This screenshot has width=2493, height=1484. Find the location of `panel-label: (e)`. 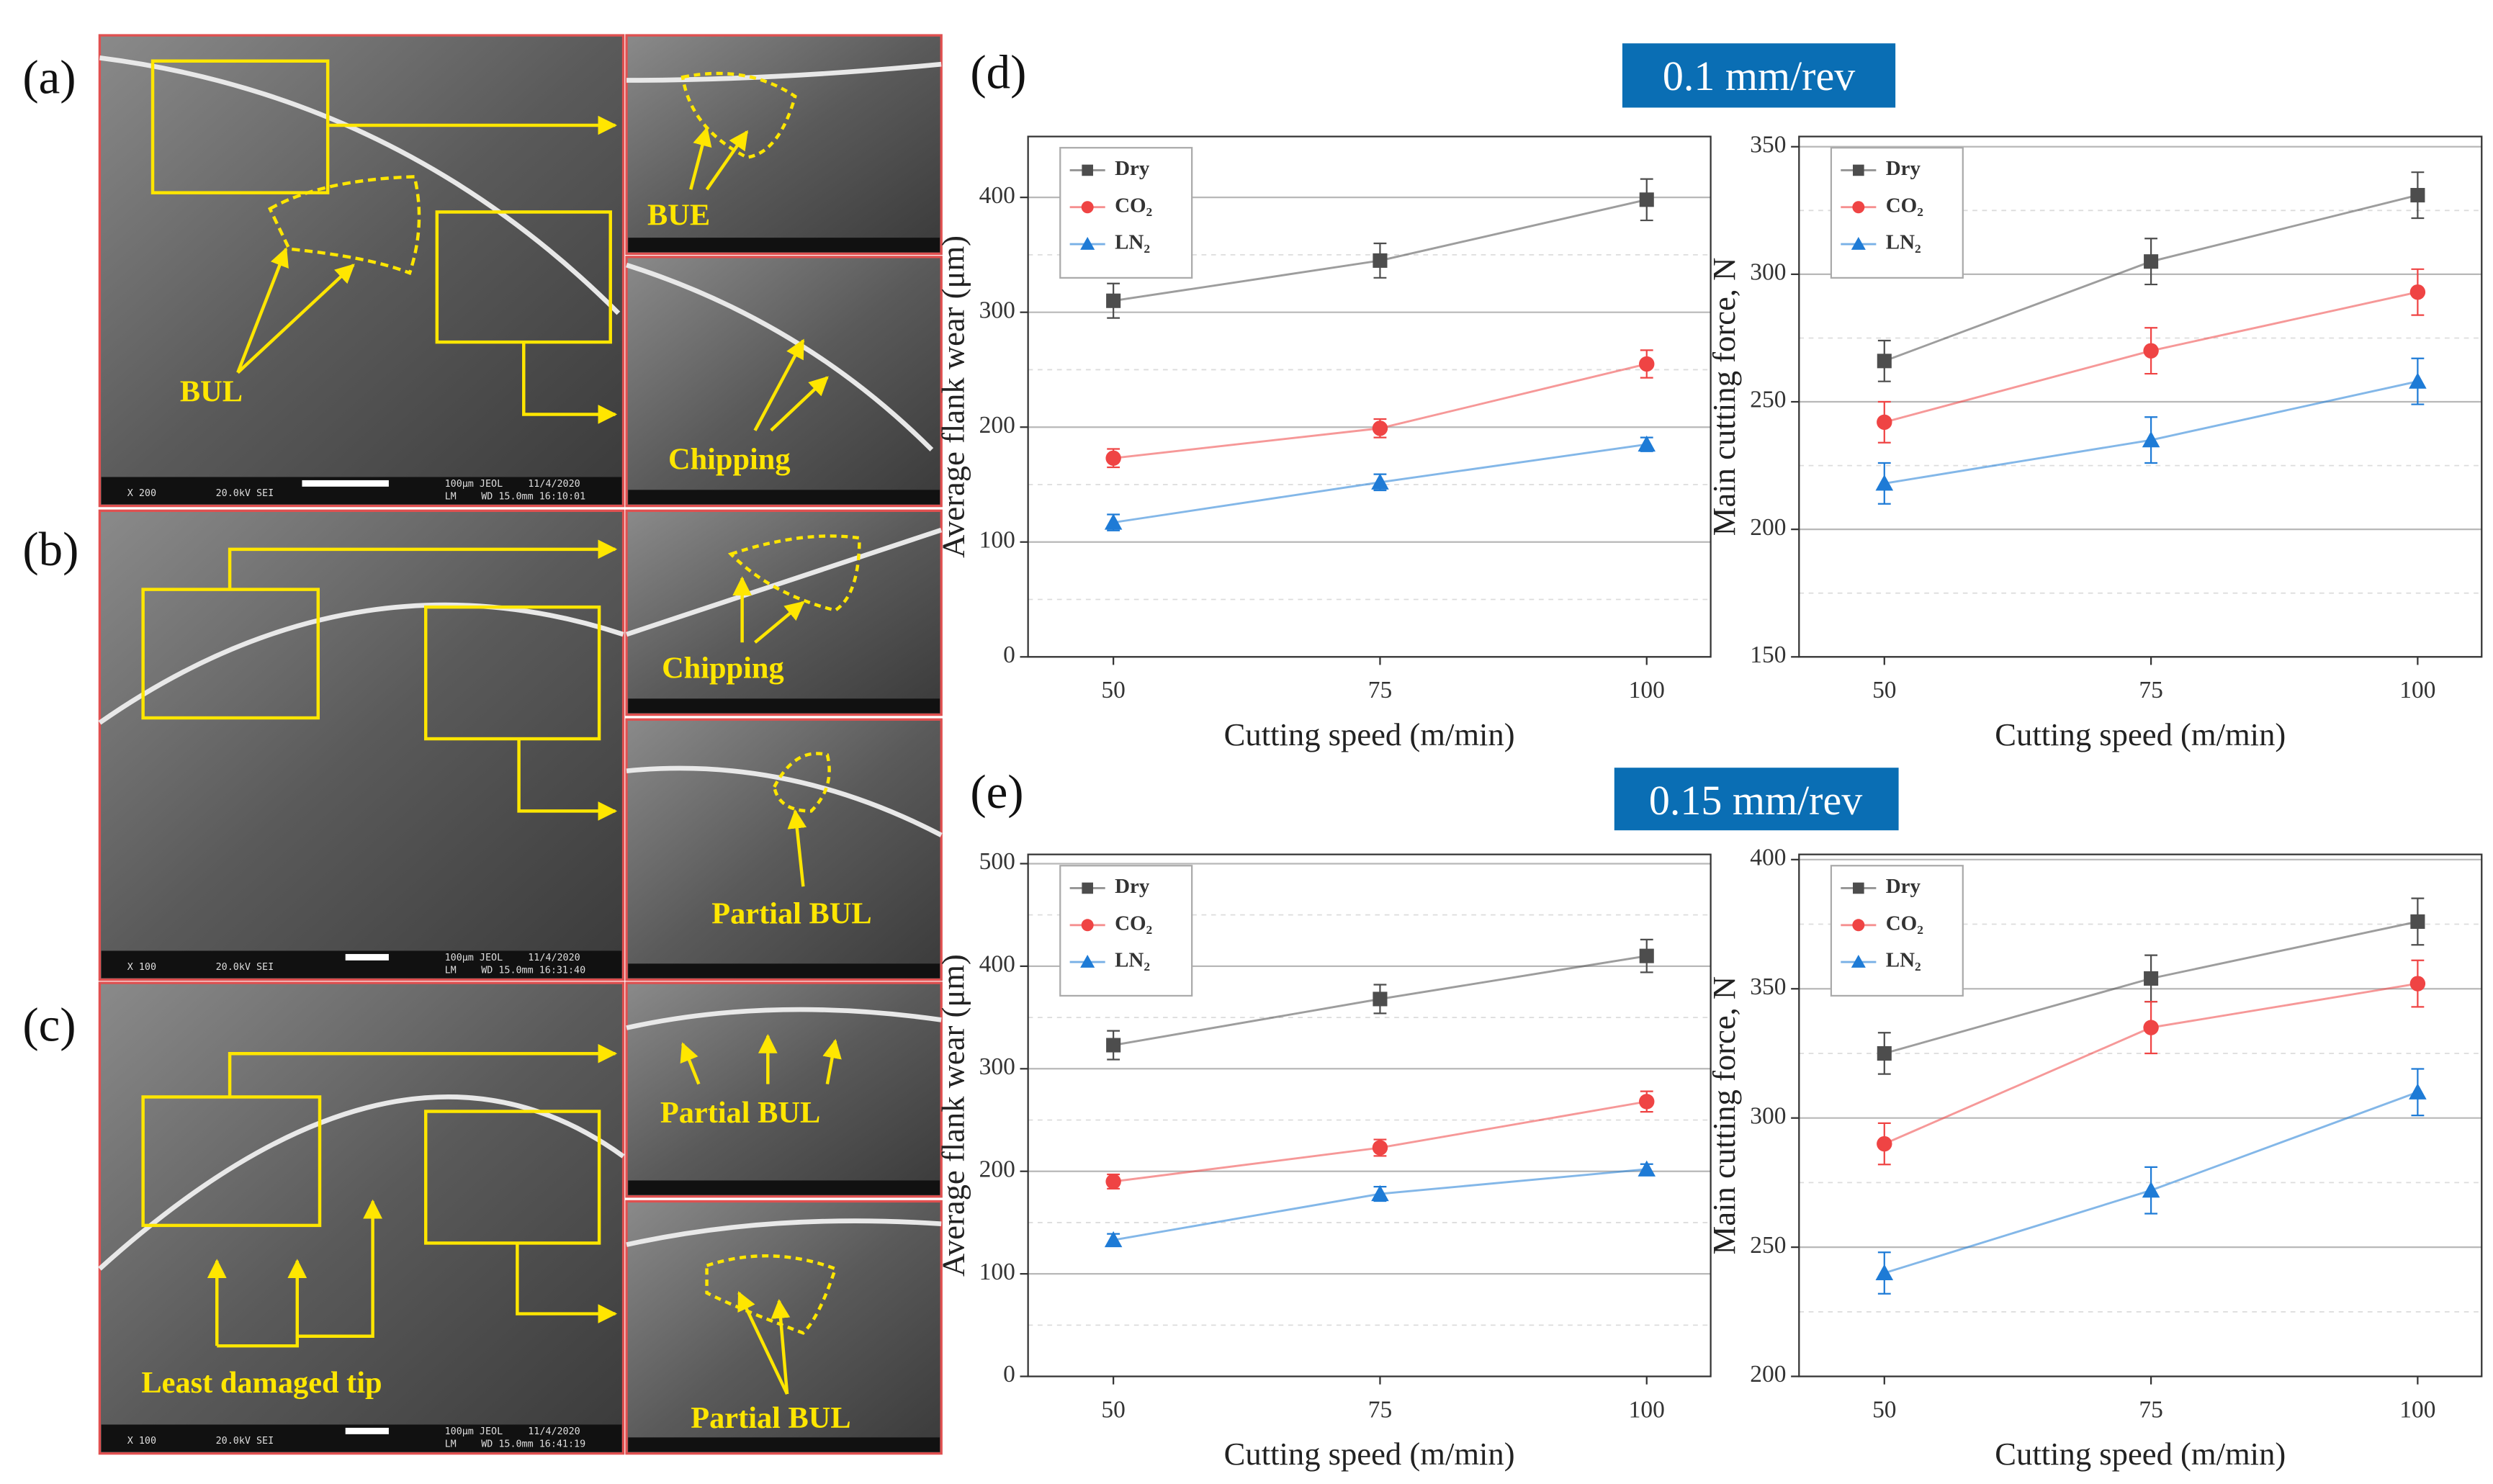

panel-label: (e) is located at coordinates (996, 792).